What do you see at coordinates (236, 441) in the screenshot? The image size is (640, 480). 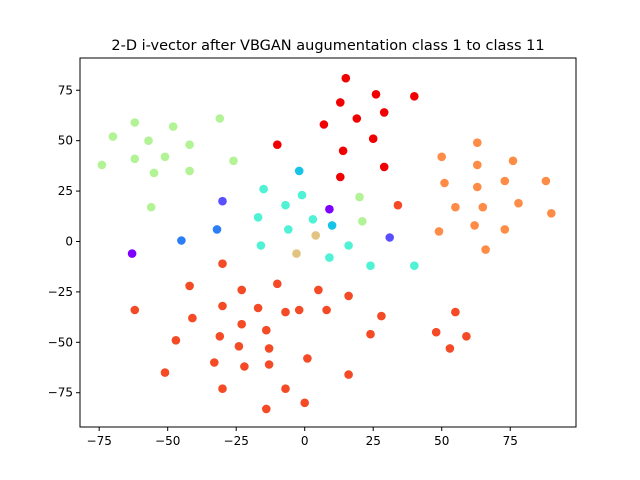 I see `x-tick-label: −25` at bounding box center [236, 441].